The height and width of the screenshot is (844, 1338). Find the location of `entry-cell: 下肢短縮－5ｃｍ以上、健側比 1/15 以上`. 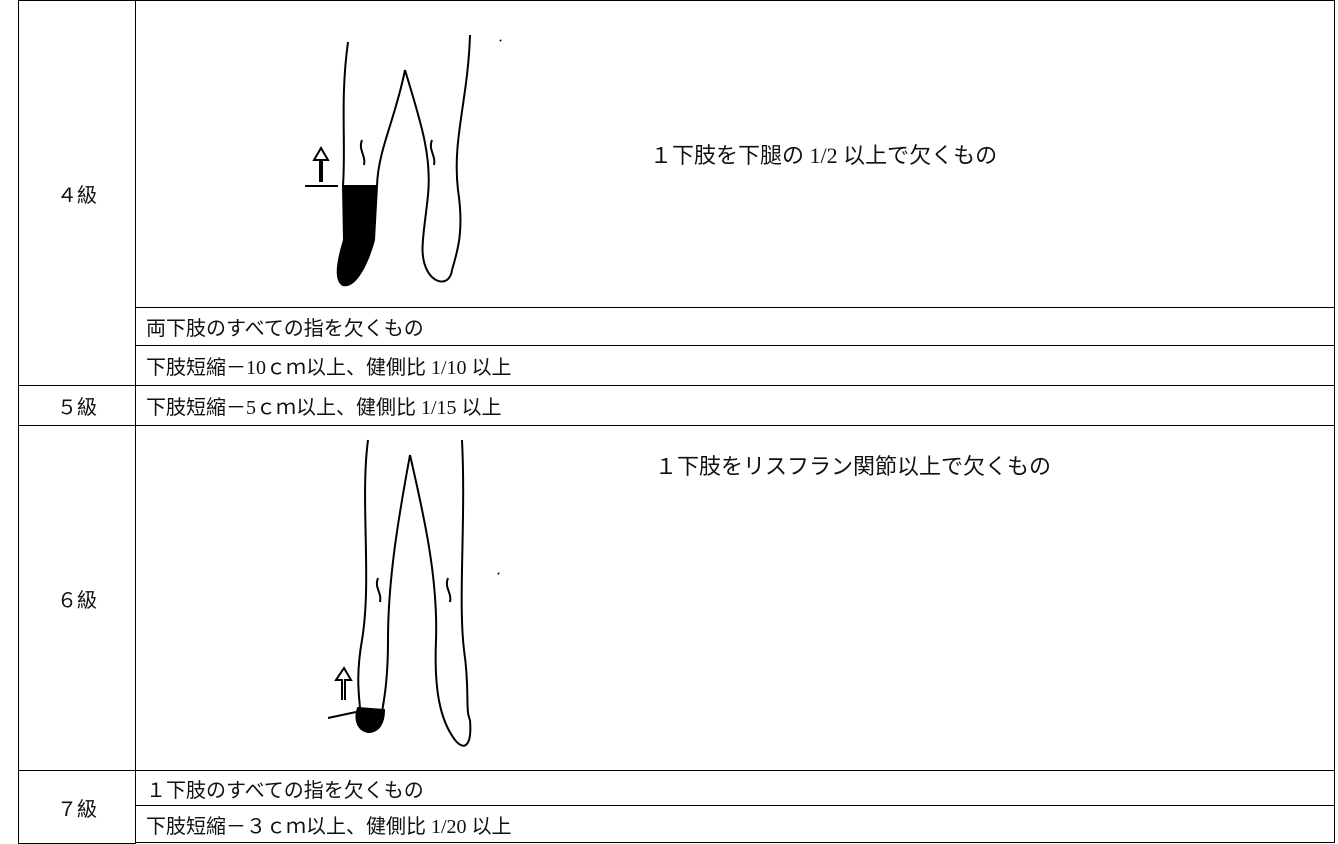

entry-cell: 下肢短縮－5ｃｍ以上、健側比 1/15 以上 is located at coordinates (735, 405).